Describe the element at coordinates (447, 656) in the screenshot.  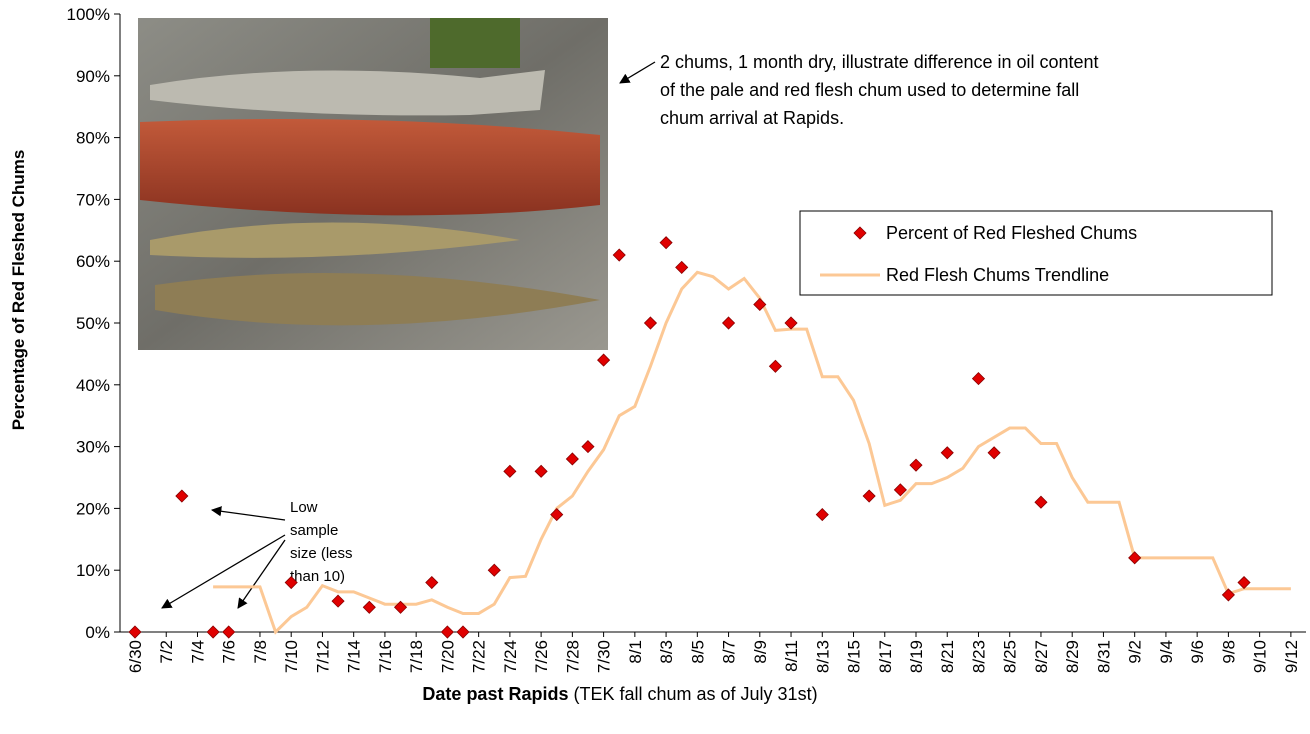
I see `x-tick-label: 7/20` at that location.